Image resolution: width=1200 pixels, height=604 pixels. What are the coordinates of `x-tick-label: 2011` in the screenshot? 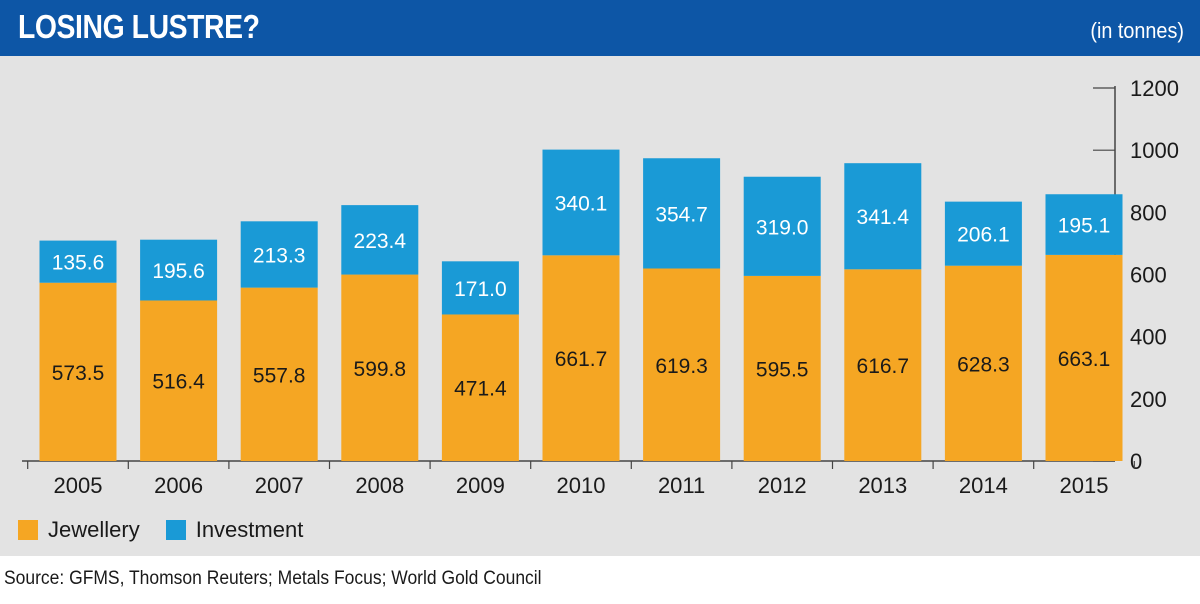 It's located at (681, 485).